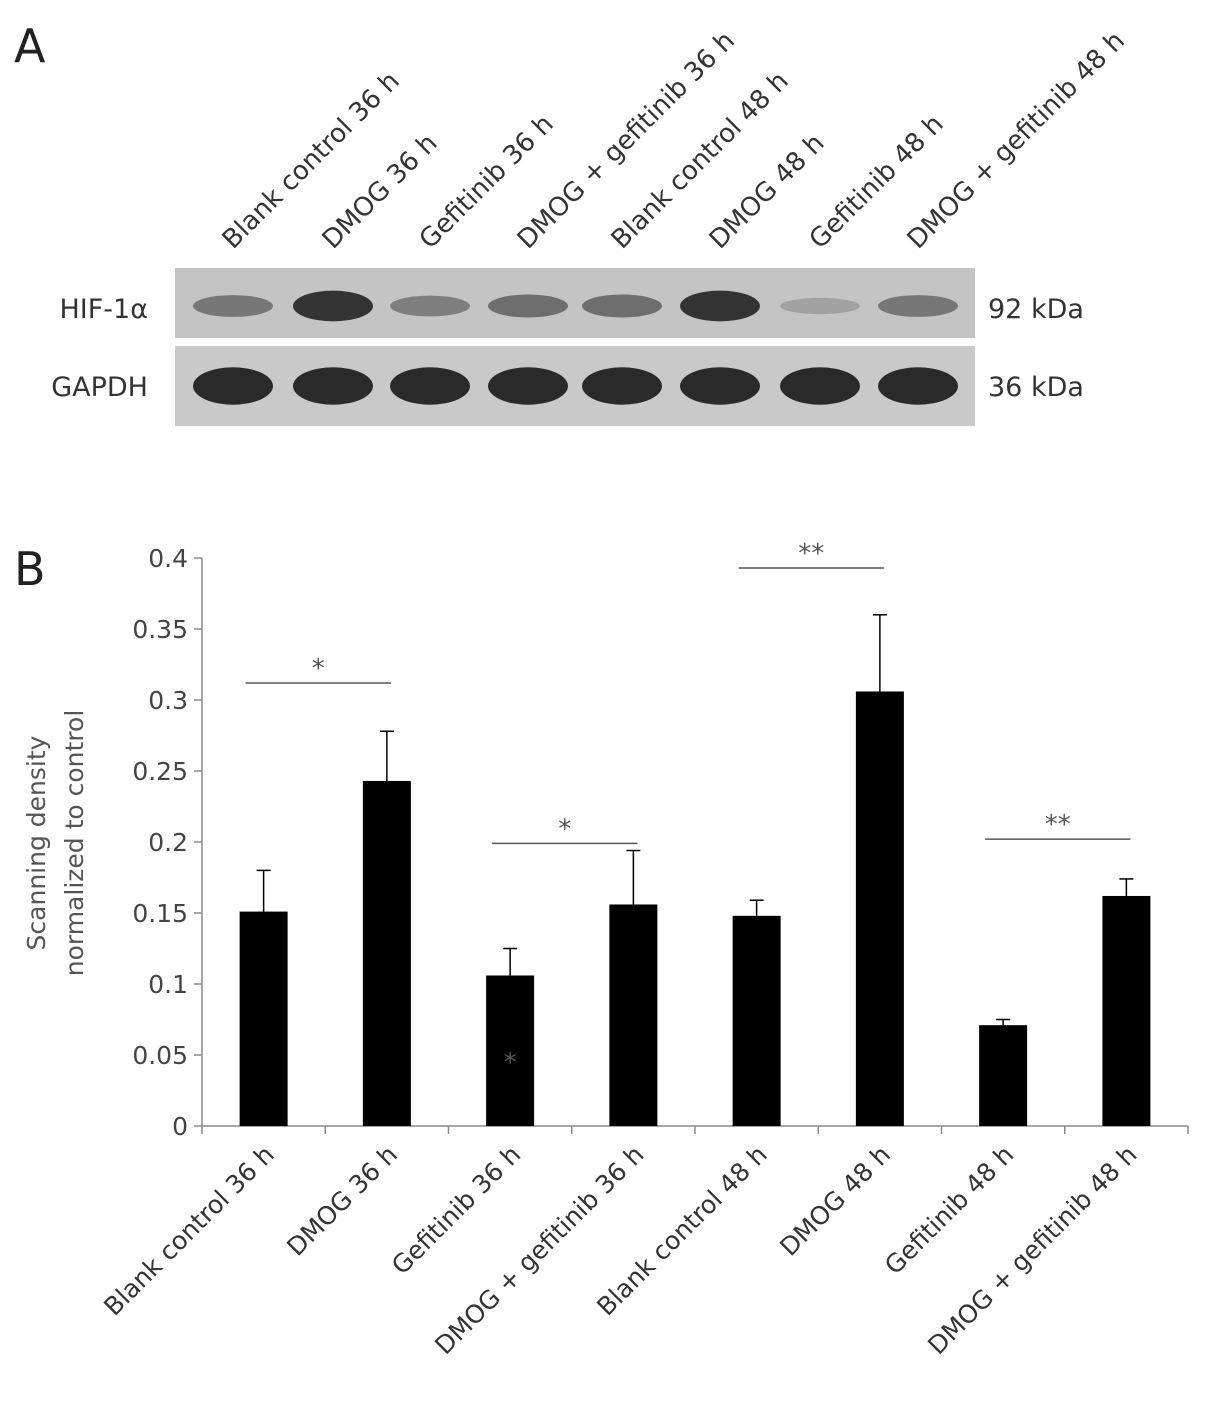  Describe the element at coordinates (103, 309) in the screenshot. I see `row-label-hif1a: HIF-1α` at that location.